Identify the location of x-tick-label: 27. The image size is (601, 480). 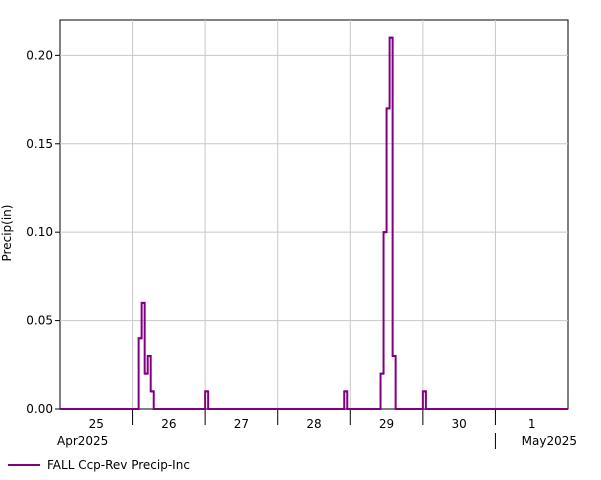
(241, 424).